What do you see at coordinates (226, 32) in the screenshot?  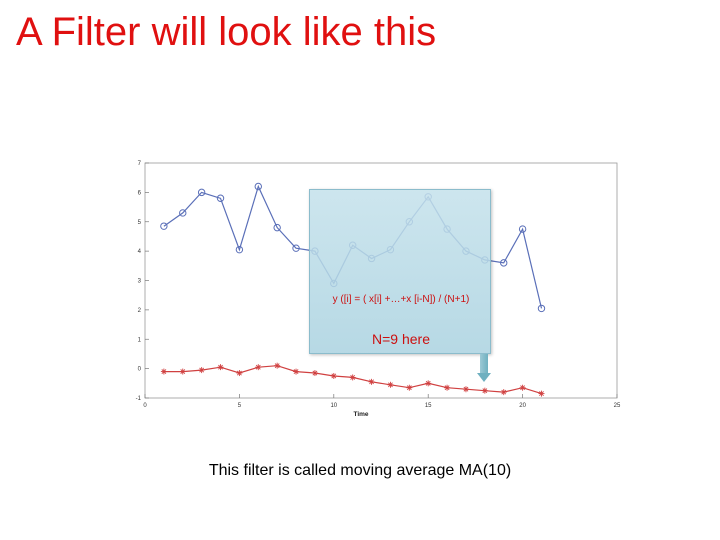 I see `slide-title: A Filter will look like this` at bounding box center [226, 32].